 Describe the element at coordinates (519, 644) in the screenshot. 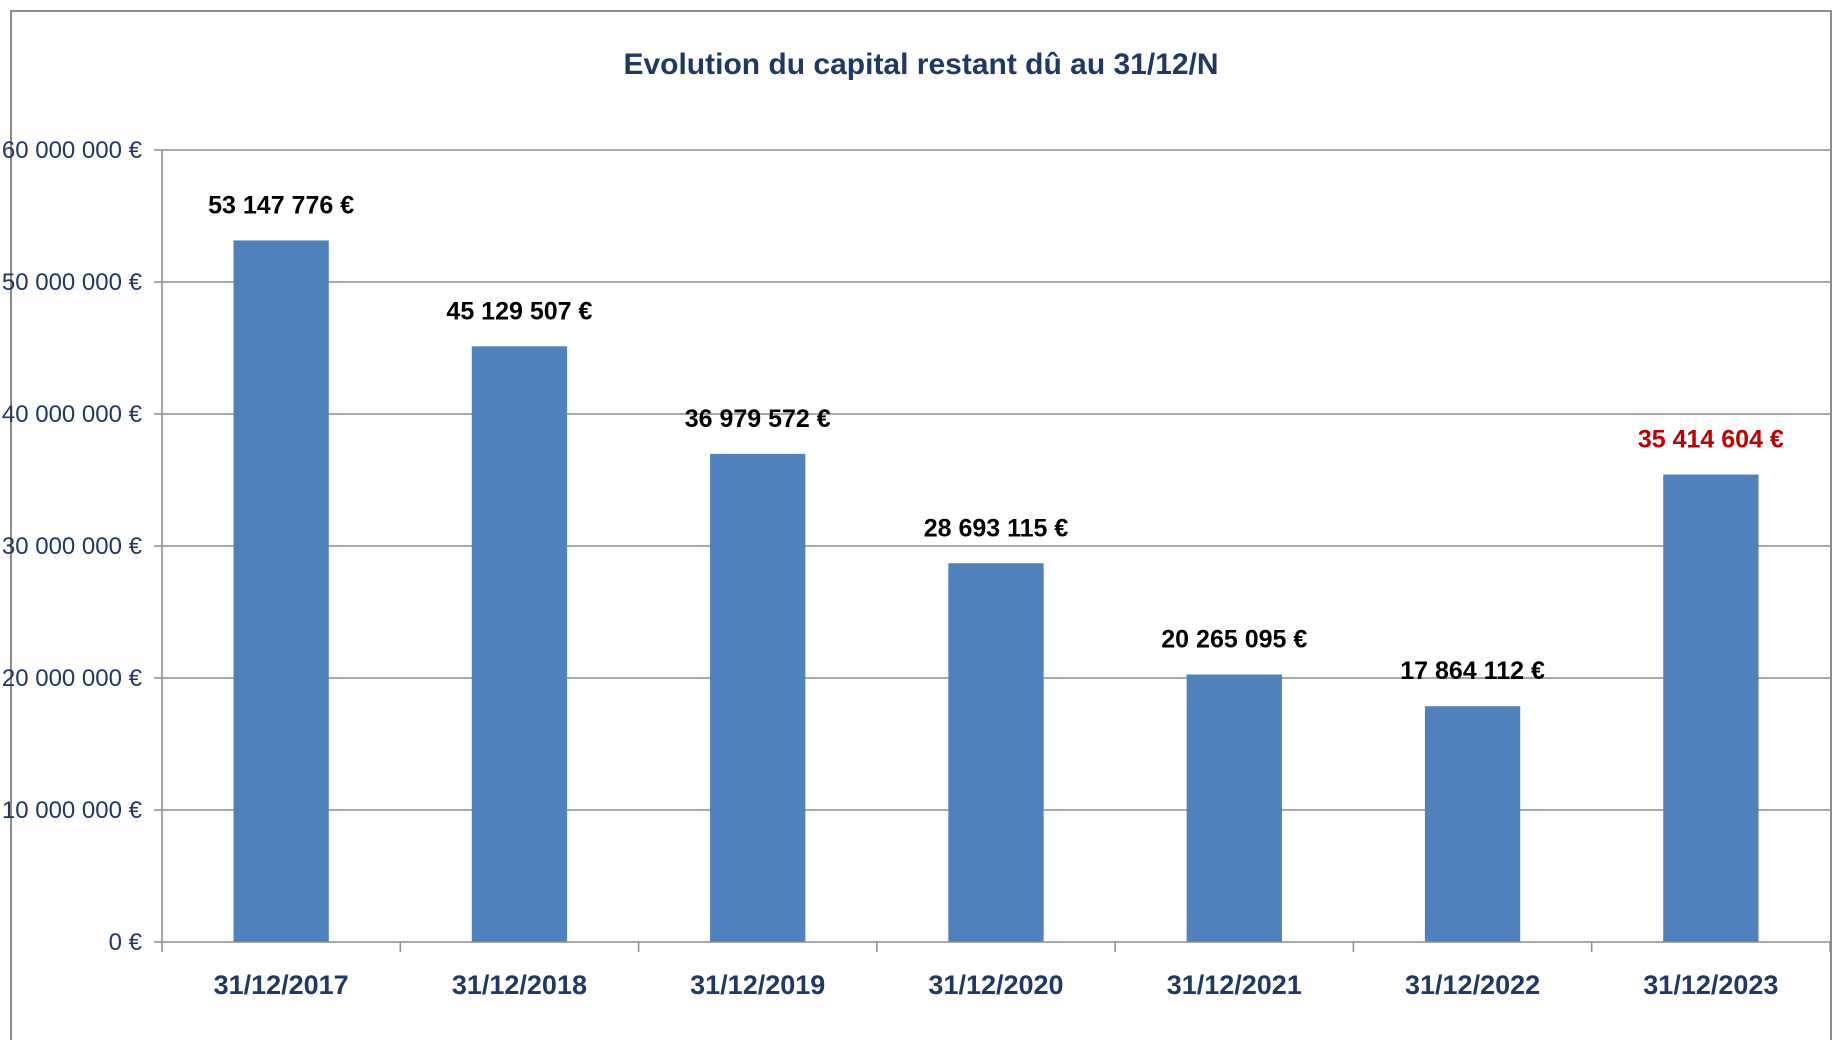

I see `bar-31-12-2018` at that location.